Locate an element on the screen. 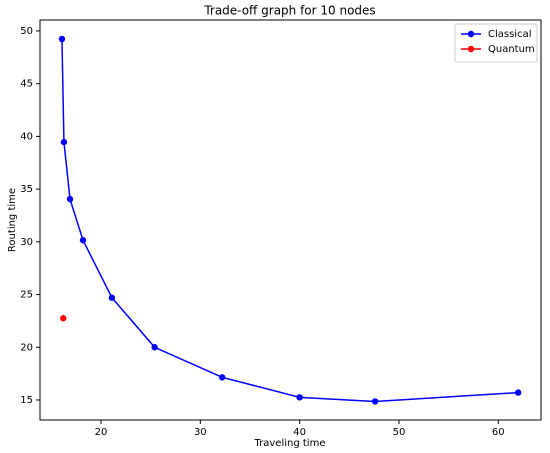 The image size is (550, 453). legend-label: Classical is located at coordinates (510, 34).